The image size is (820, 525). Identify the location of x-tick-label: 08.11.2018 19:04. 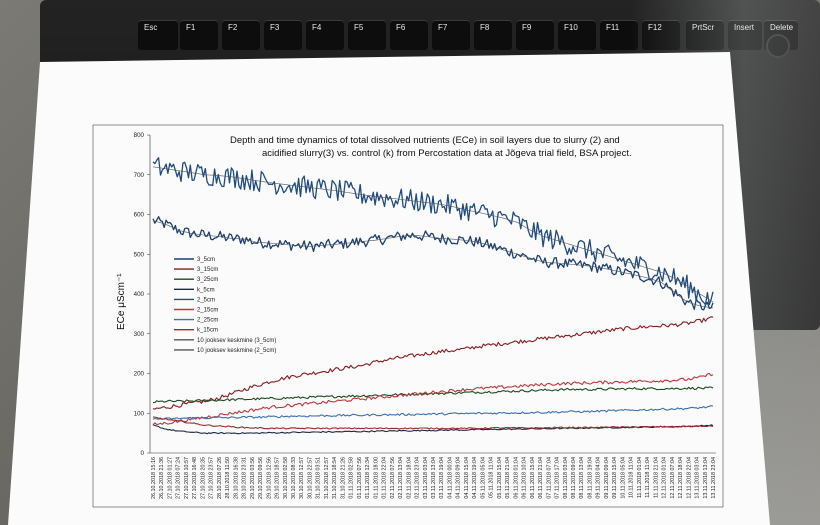
(590, 478).